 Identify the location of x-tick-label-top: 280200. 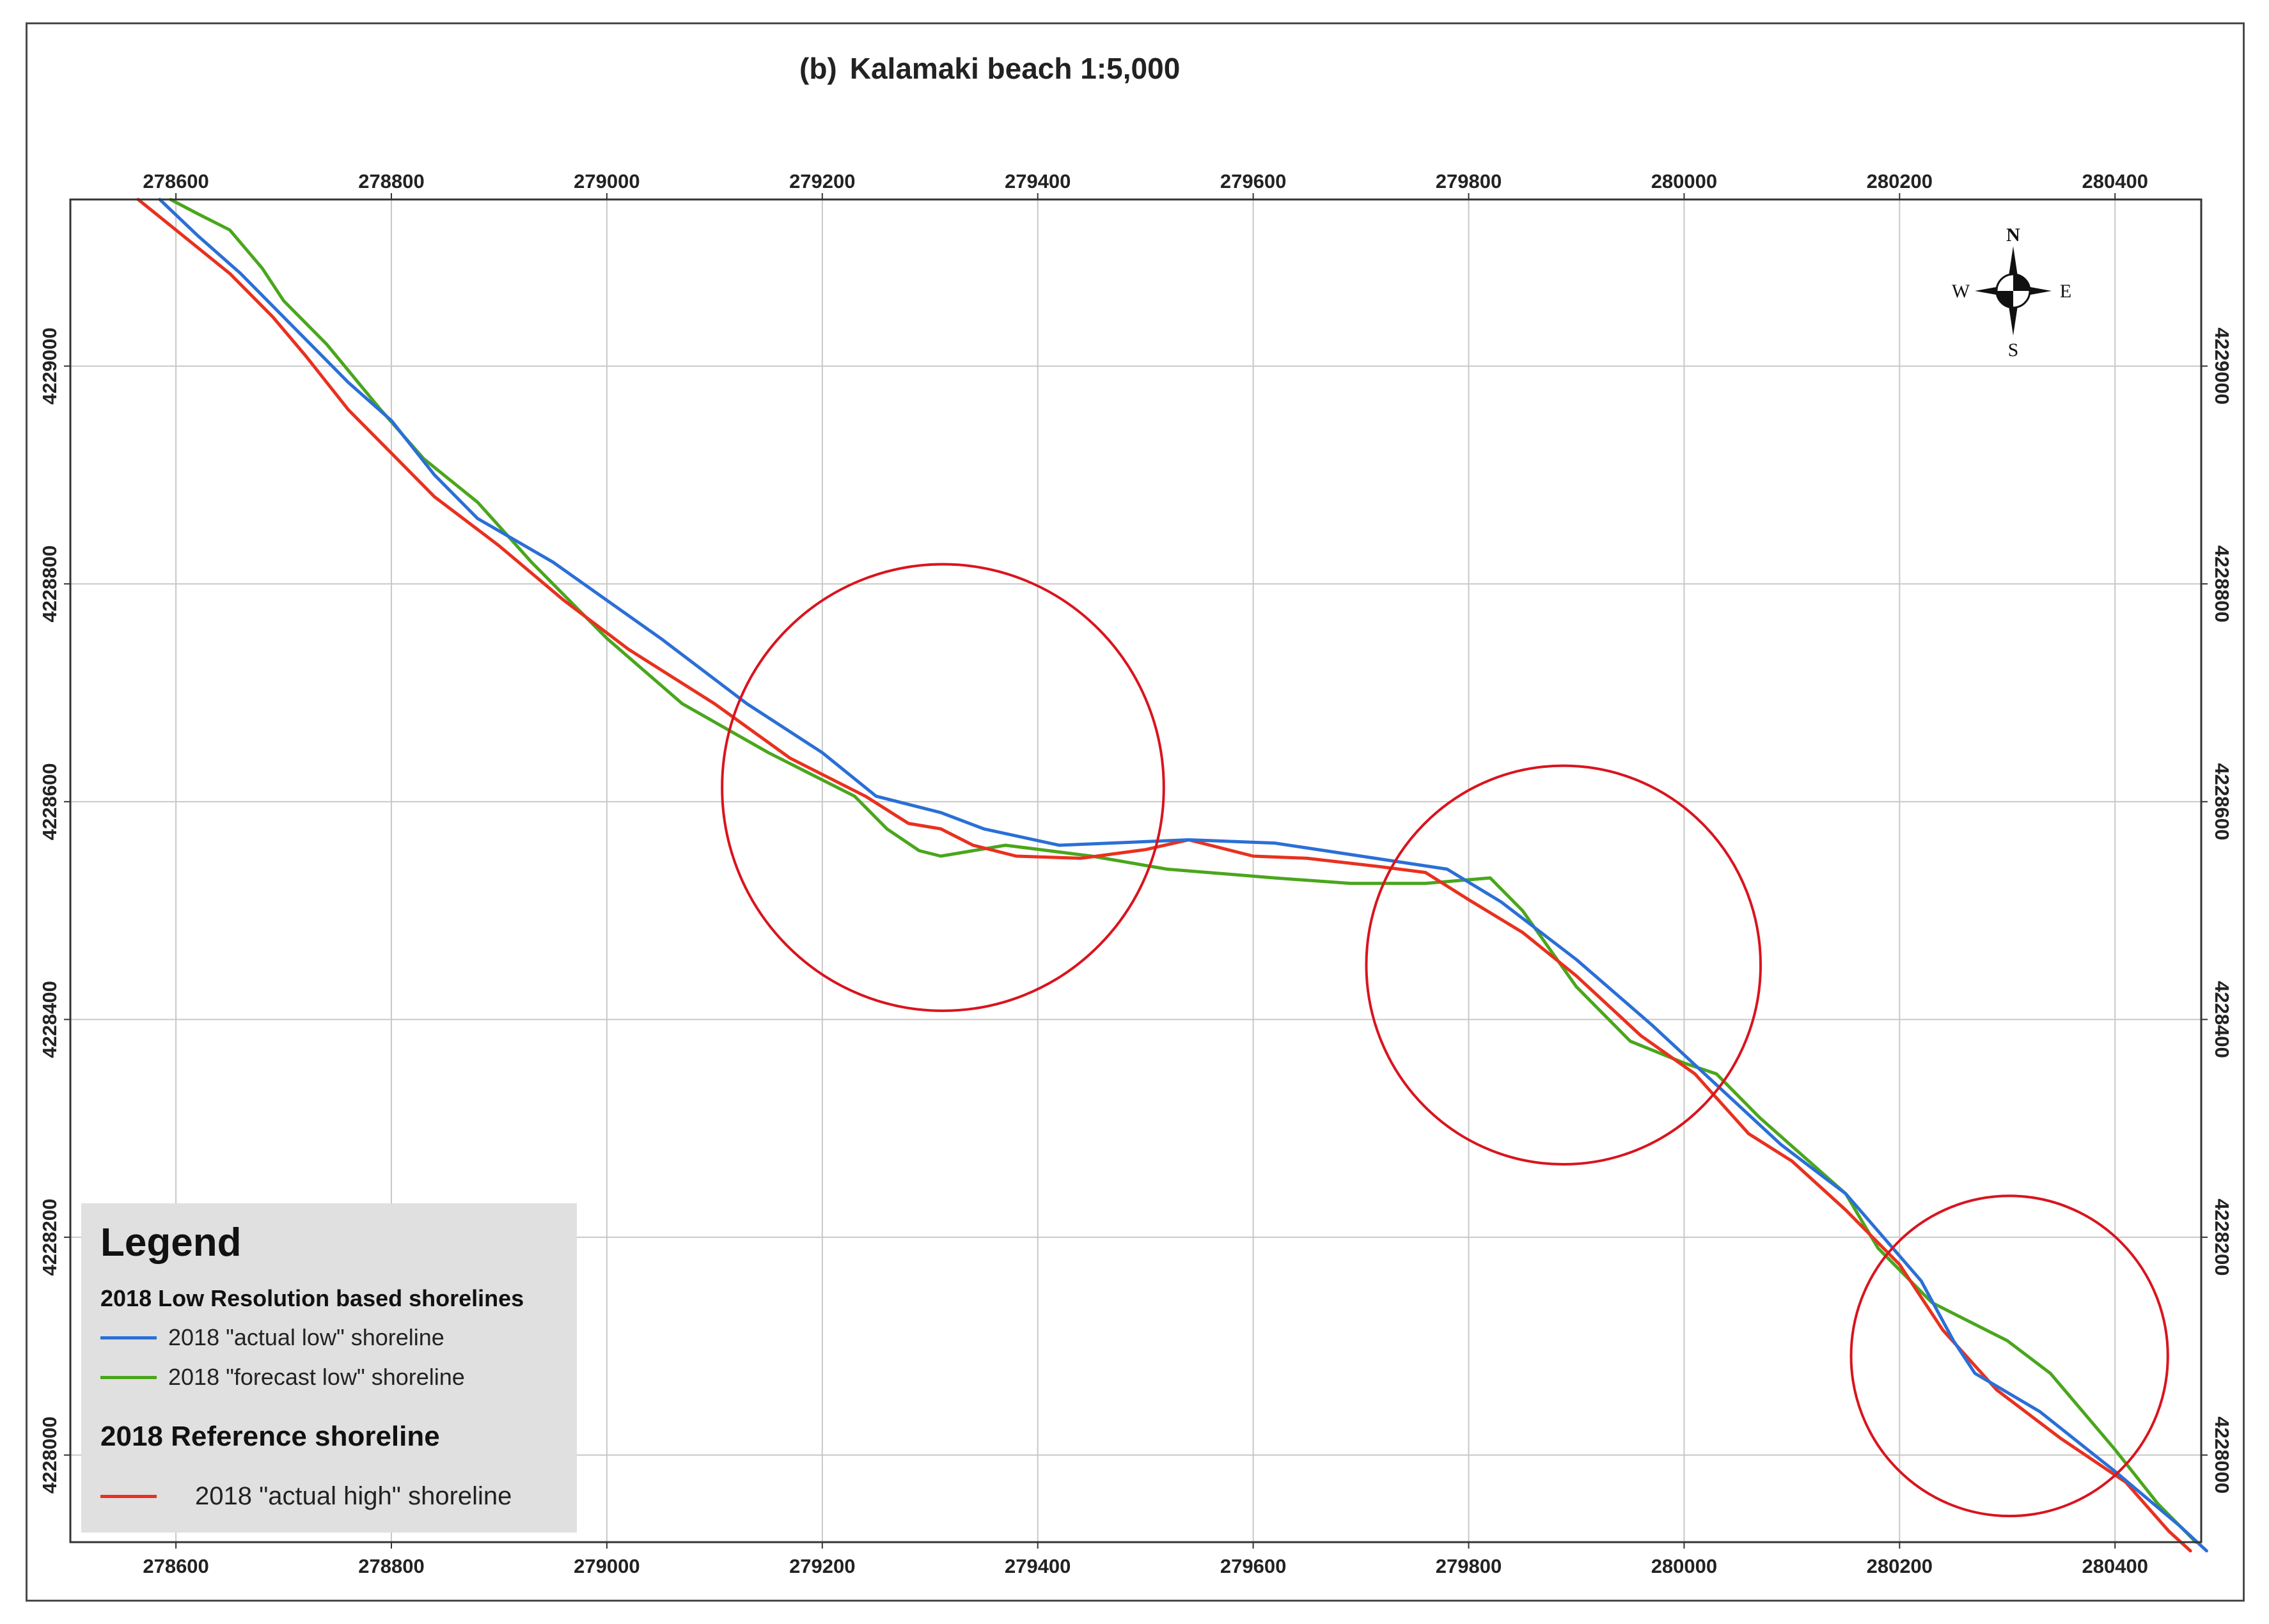
(1900, 181).